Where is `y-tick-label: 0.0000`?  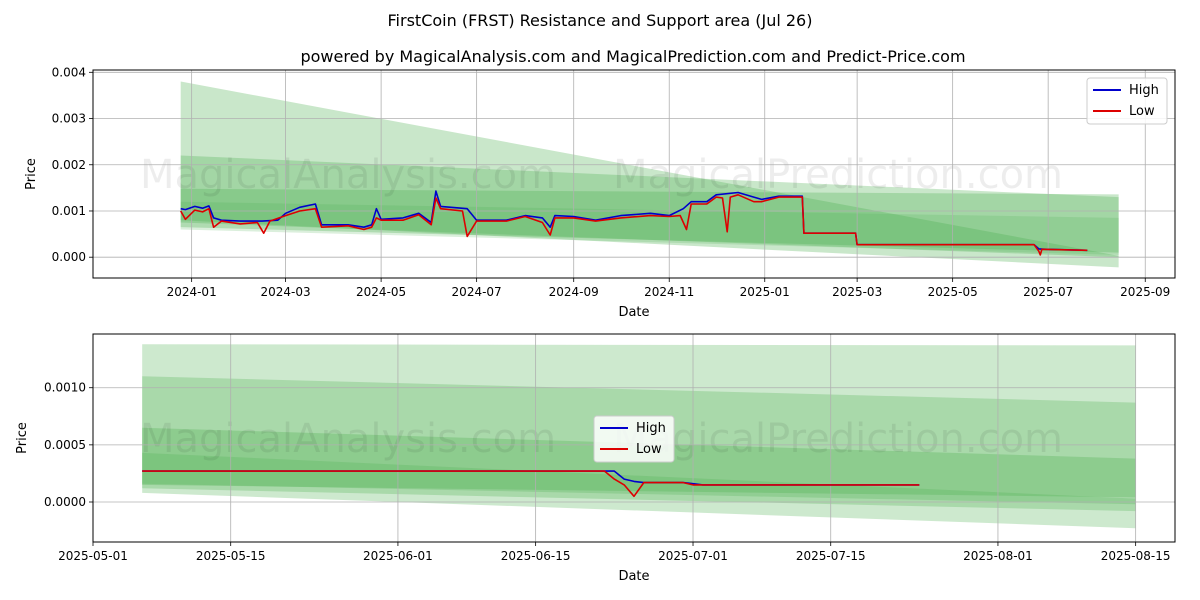 y-tick-label: 0.0000 is located at coordinates (65, 502).